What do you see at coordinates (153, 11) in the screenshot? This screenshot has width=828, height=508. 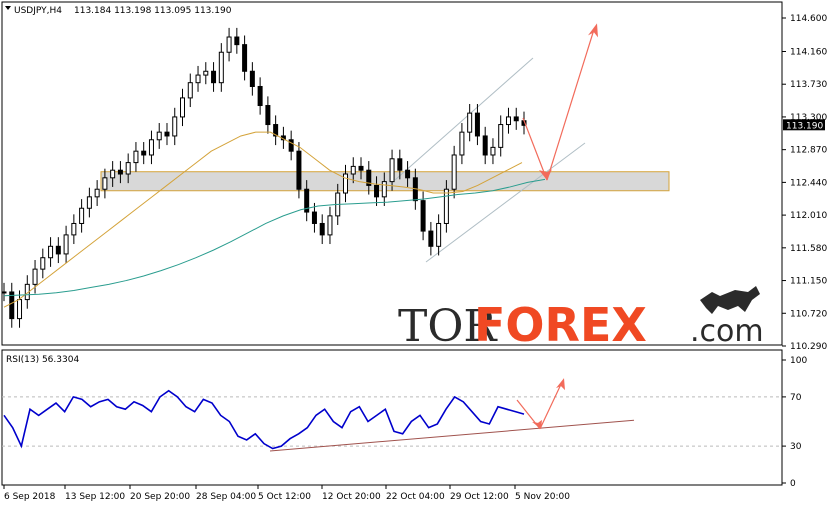 I see `ohlc-readout: 113.184 113.198 113.095 113.190` at bounding box center [153, 11].